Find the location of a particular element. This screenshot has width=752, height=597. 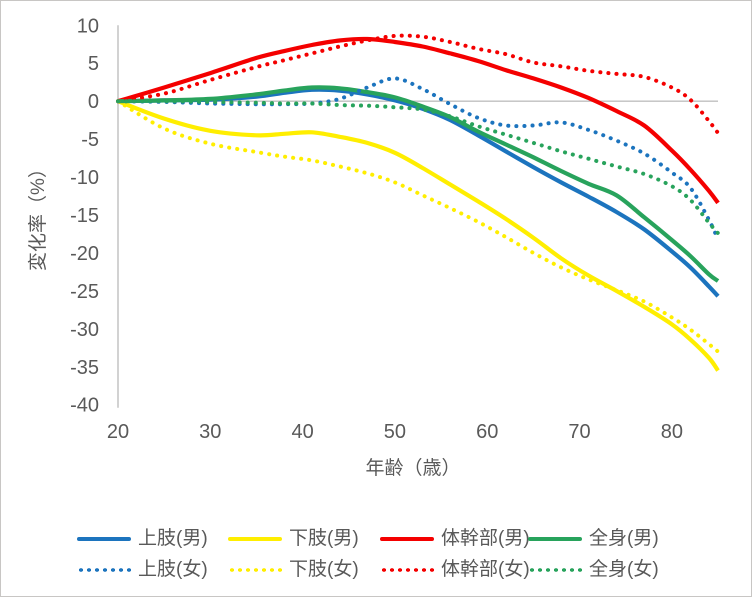

y-tick-label: 0 is located at coordinates (93, 102).